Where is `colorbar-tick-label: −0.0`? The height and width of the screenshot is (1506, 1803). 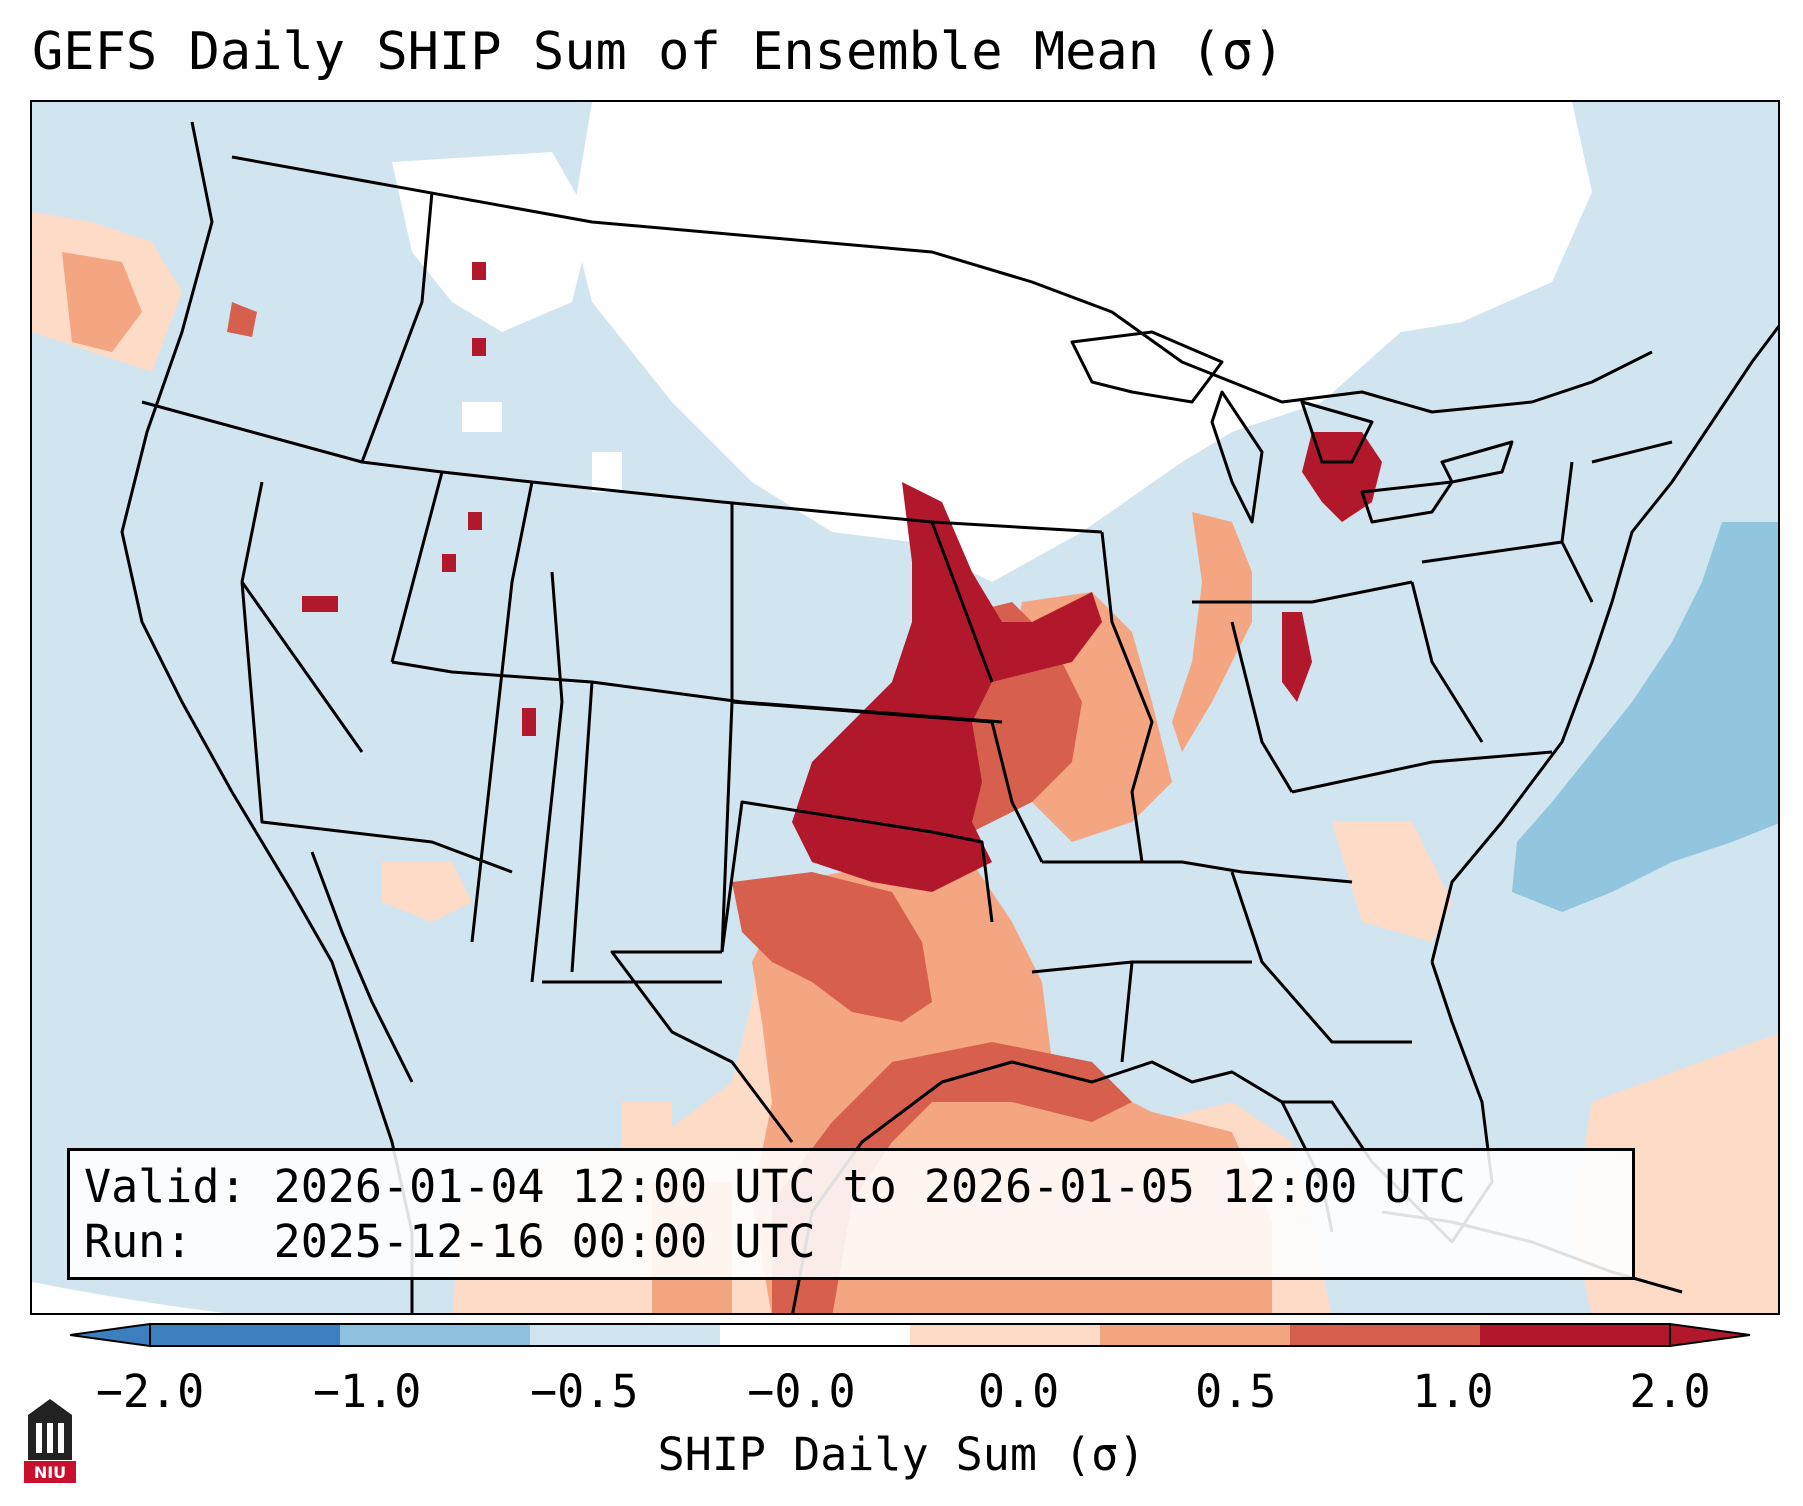
colorbar-tick-label: −0.0 is located at coordinates (801, 1391).